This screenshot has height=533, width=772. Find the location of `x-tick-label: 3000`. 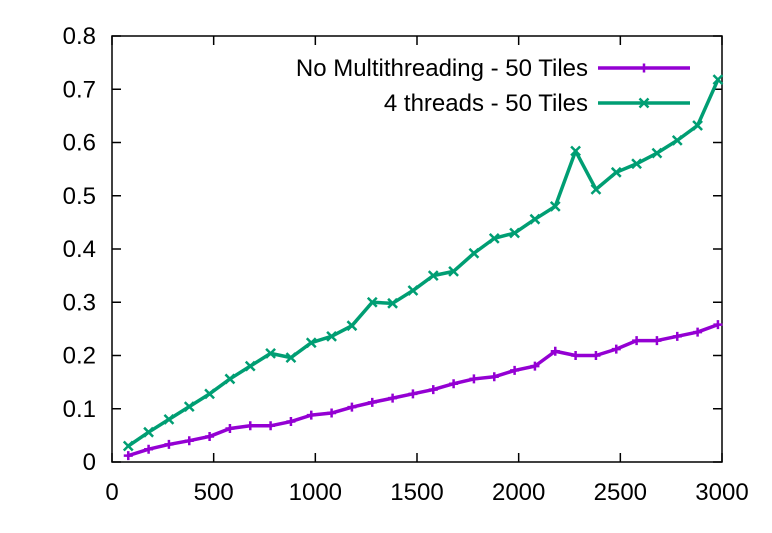

x-tick-label: 3000 is located at coordinates (721, 492).